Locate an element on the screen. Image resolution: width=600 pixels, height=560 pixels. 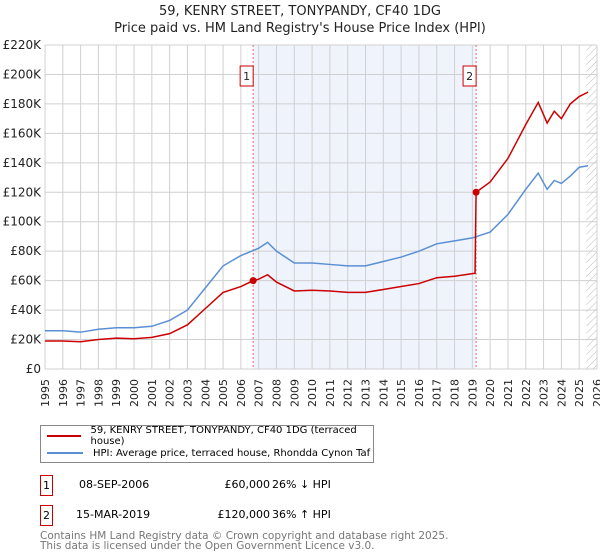
x-tick-label: 2004 is located at coordinates (205, 393).